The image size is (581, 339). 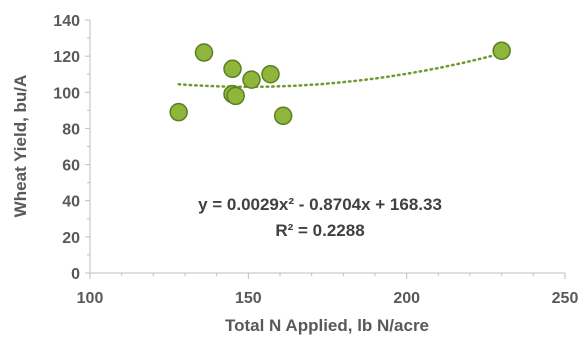 I want to click on y-tick-label: 120, so click(x=66, y=57).